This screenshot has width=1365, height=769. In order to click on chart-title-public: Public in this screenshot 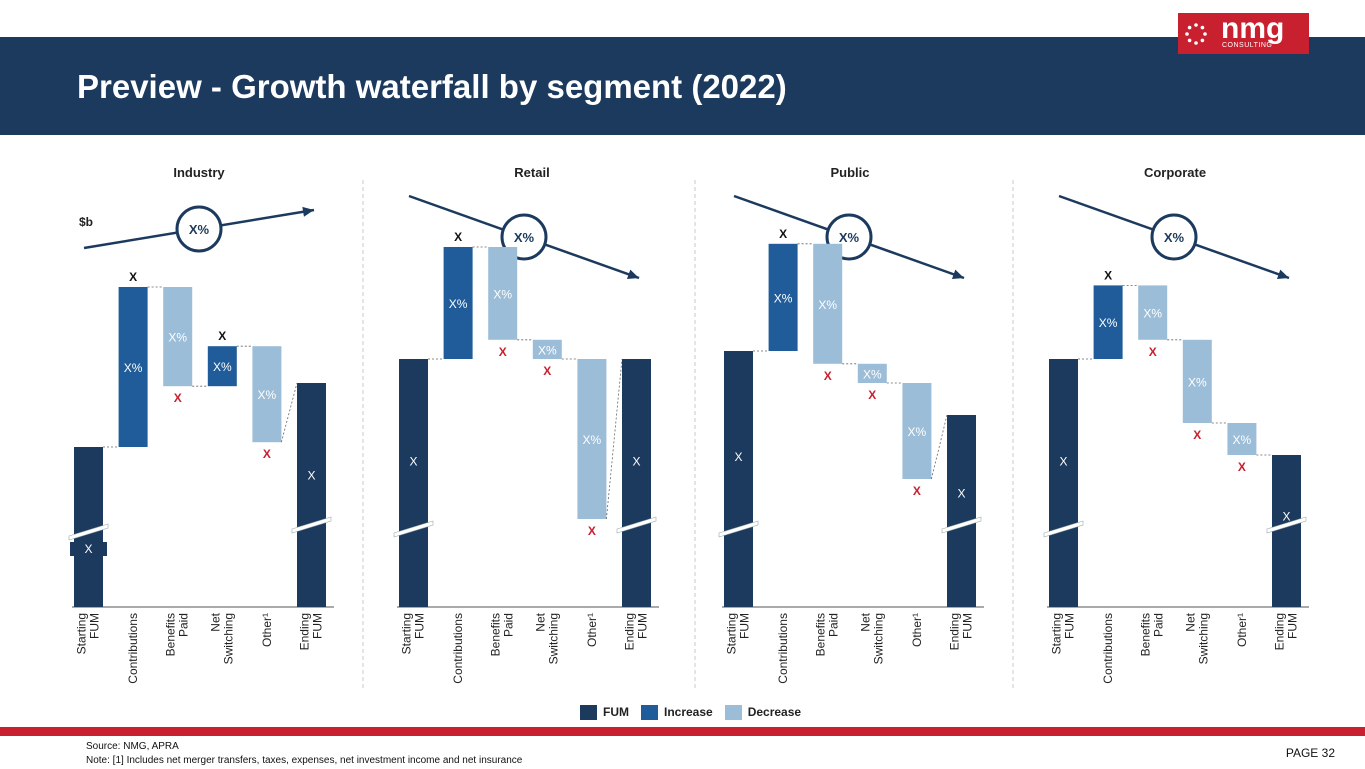, I will do `click(849, 172)`.